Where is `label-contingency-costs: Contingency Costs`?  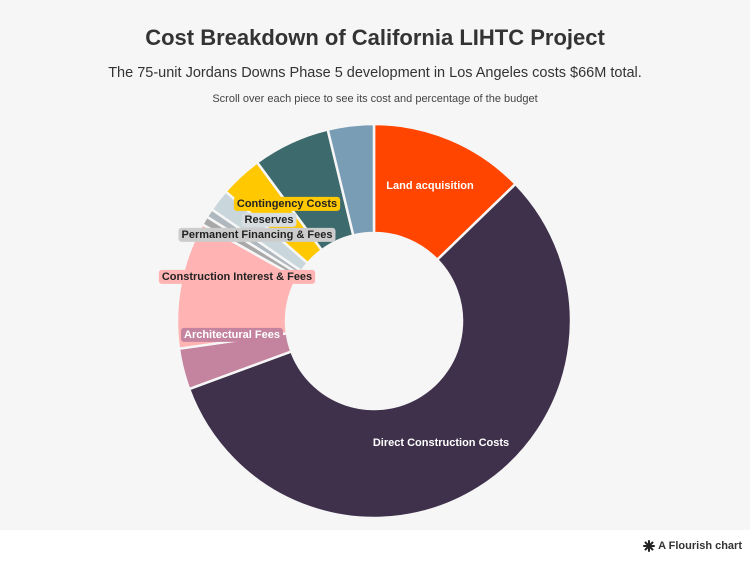
label-contingency-costs: Contingency Costs is located at coordinates (287, 203).